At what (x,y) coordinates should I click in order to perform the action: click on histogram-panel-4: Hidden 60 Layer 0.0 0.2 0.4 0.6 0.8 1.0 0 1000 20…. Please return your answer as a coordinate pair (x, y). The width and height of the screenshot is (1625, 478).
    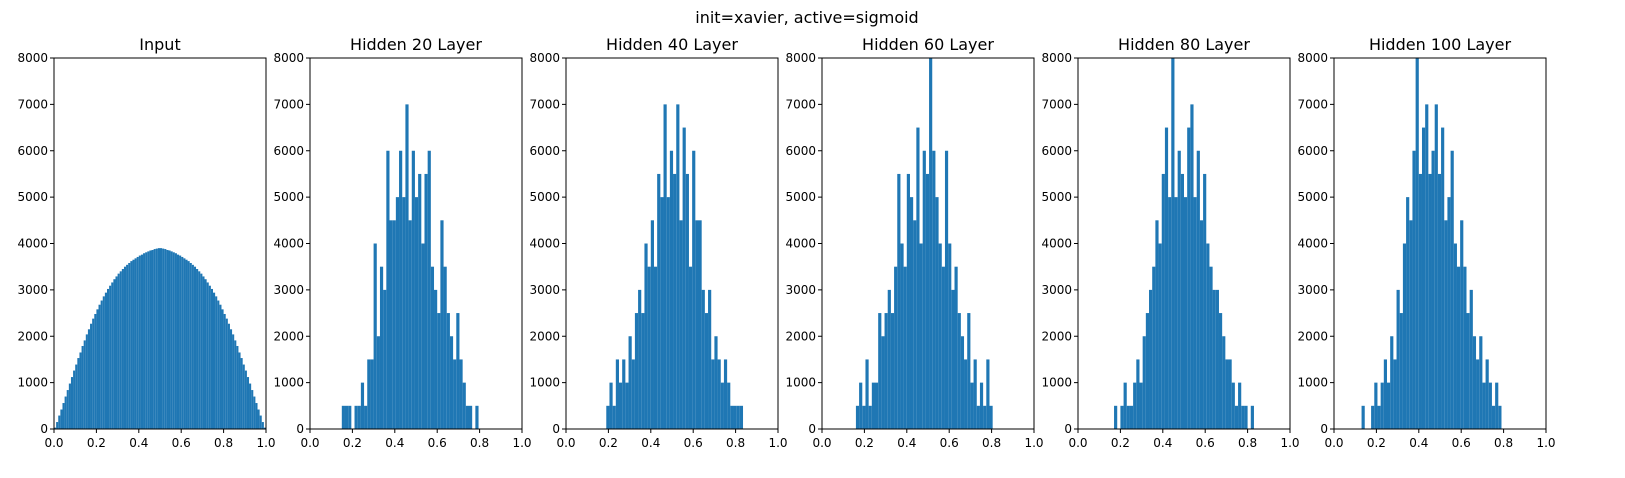
    Looking at the image, I should click on (914, 242).